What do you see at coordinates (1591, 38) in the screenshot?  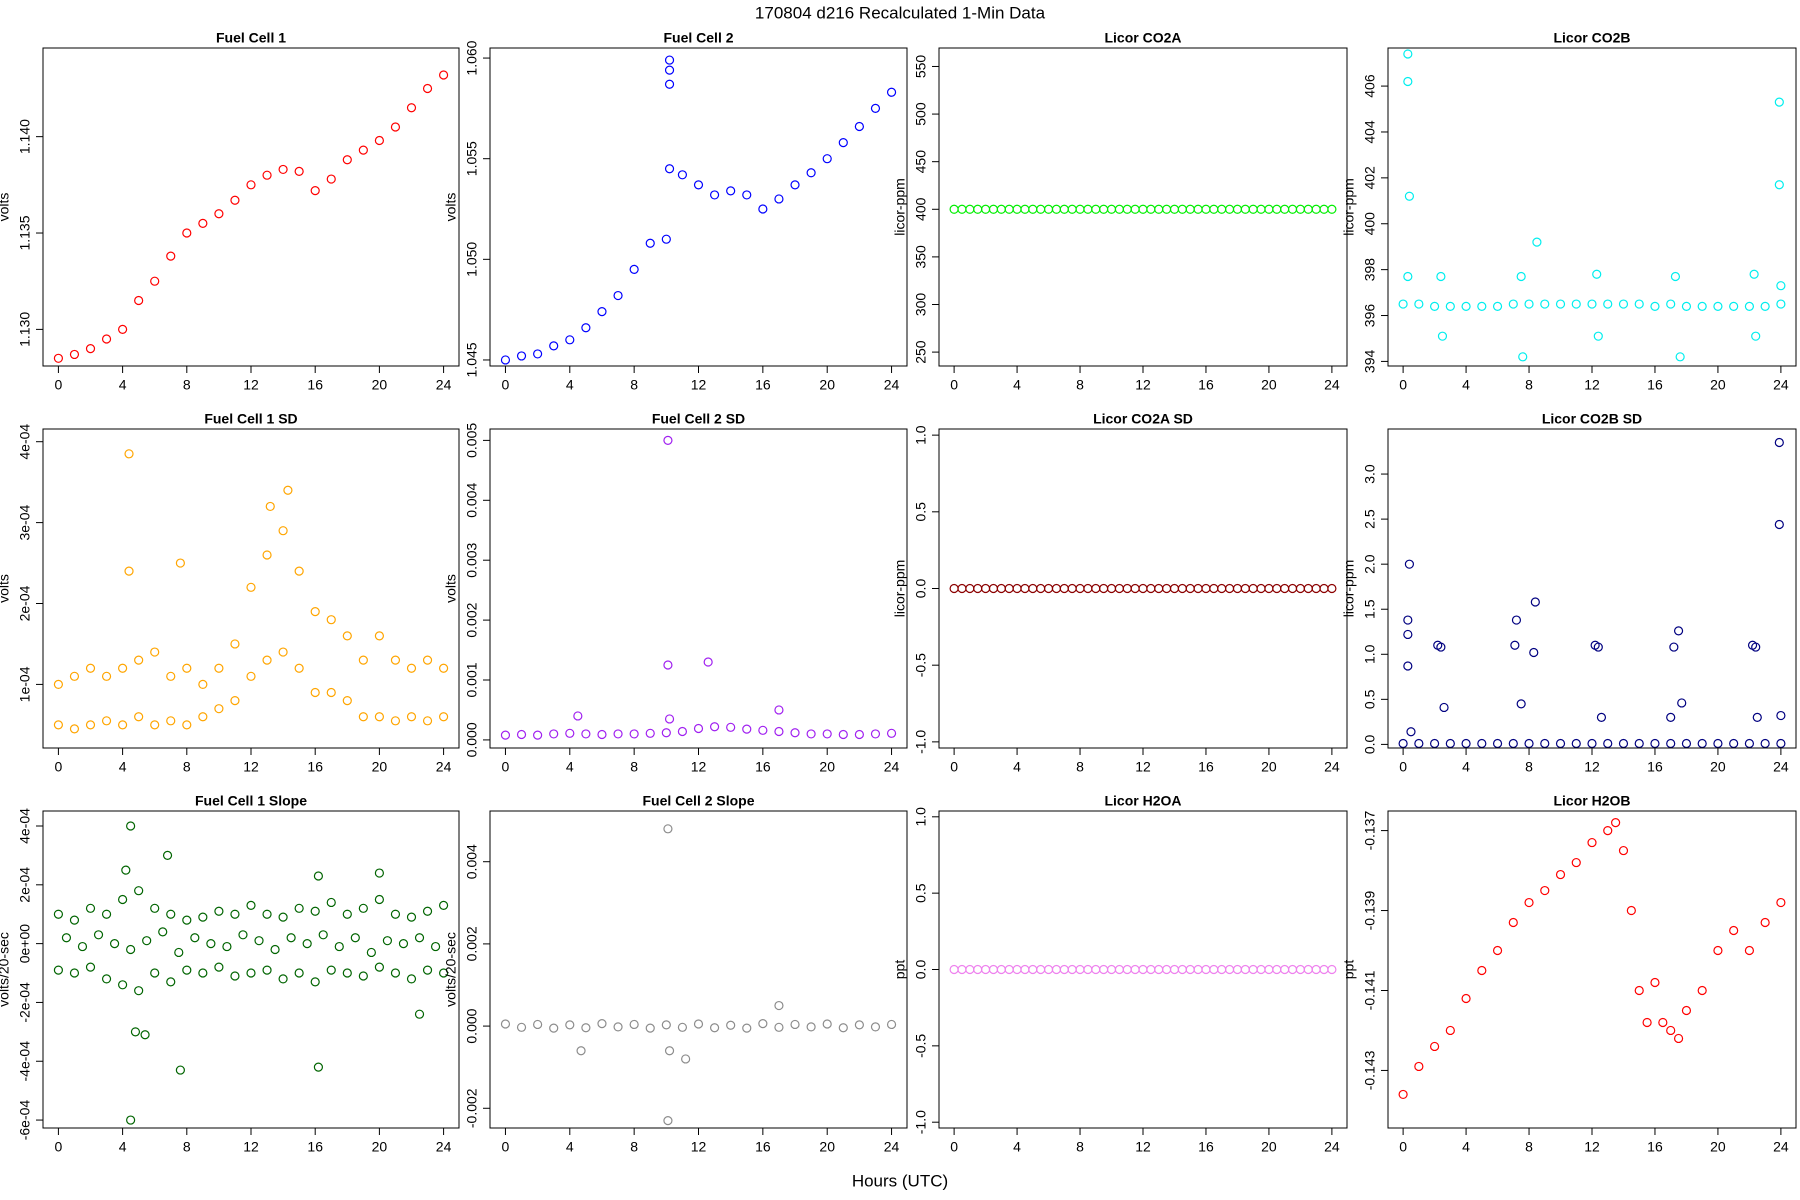 I see `panel-title: Licor CO2B` at bounding box center [1591, 38].